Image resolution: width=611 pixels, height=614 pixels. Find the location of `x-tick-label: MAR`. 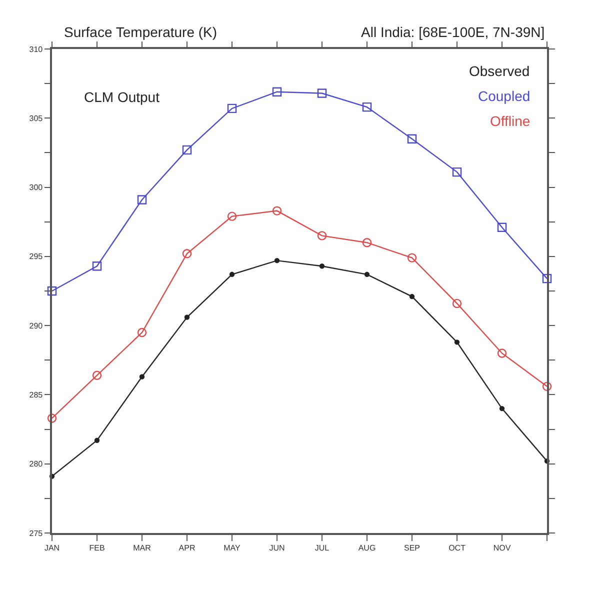

x-tick-label: MAR is located at coordinates (142, 547).